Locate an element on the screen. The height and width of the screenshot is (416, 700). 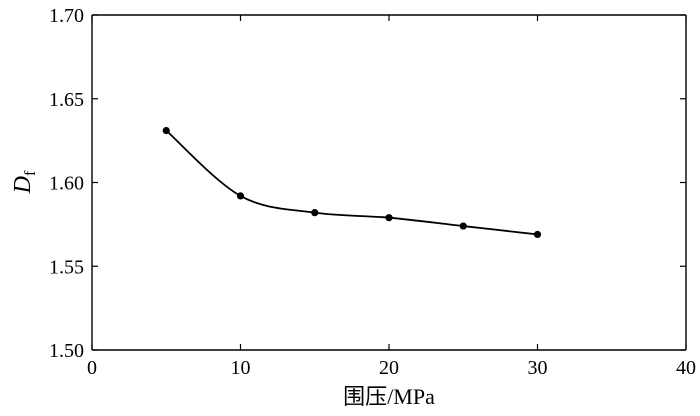
y-tick-label: 1.65 is located at coordinates (66, 100).